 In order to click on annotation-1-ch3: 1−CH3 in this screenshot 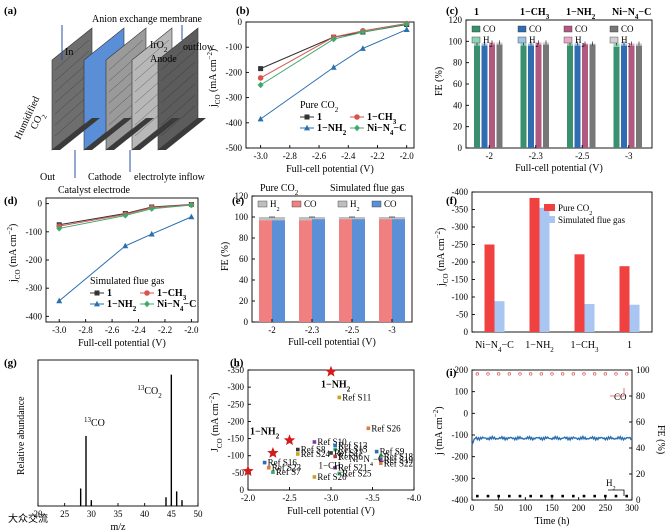, I will do `click(331, 468)`.